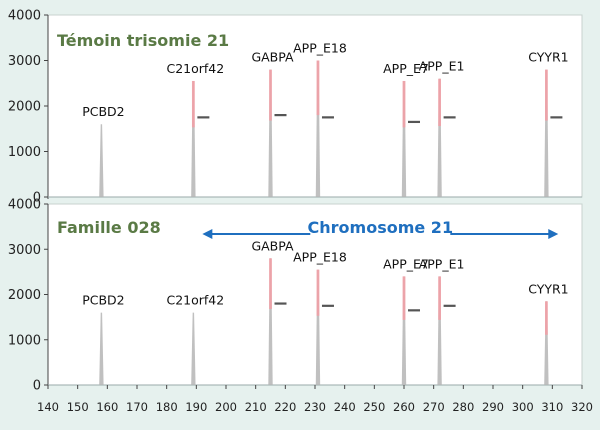 Image resolution: width=600 pixels, height=430 pixels. I want to click on x-tick-label: 270, so click(434, 407).